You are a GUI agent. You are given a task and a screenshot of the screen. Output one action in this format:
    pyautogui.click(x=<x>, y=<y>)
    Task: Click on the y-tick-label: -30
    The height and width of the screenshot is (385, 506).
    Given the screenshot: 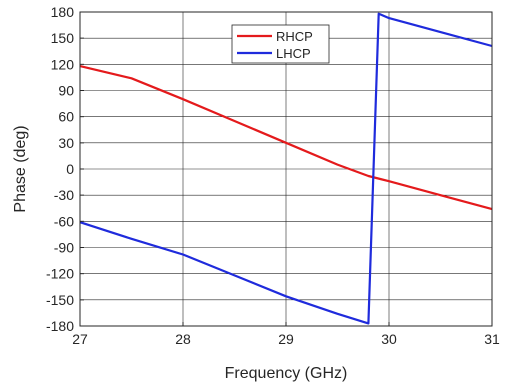 What is the action you would take?
    pyautogui.click(x=64, y=195)
    